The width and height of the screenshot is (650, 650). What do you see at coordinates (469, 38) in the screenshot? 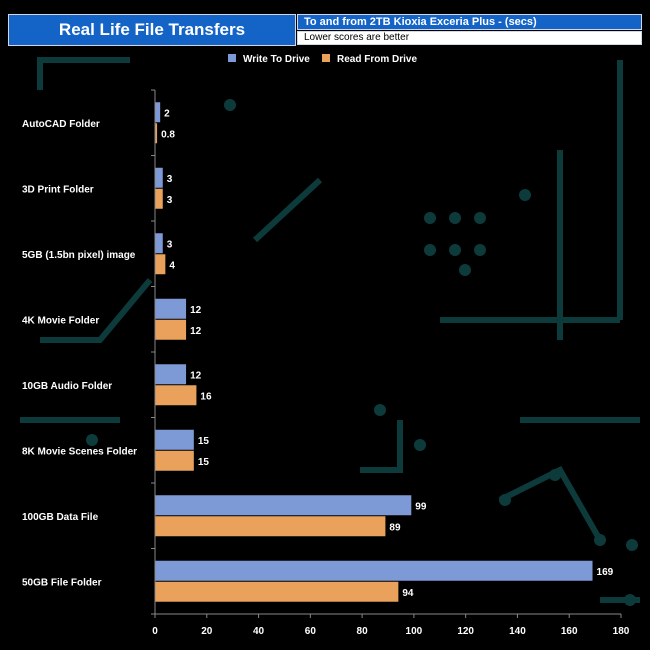
I see `chart-note: Lower scores are better` at bounding box center [469, 38].